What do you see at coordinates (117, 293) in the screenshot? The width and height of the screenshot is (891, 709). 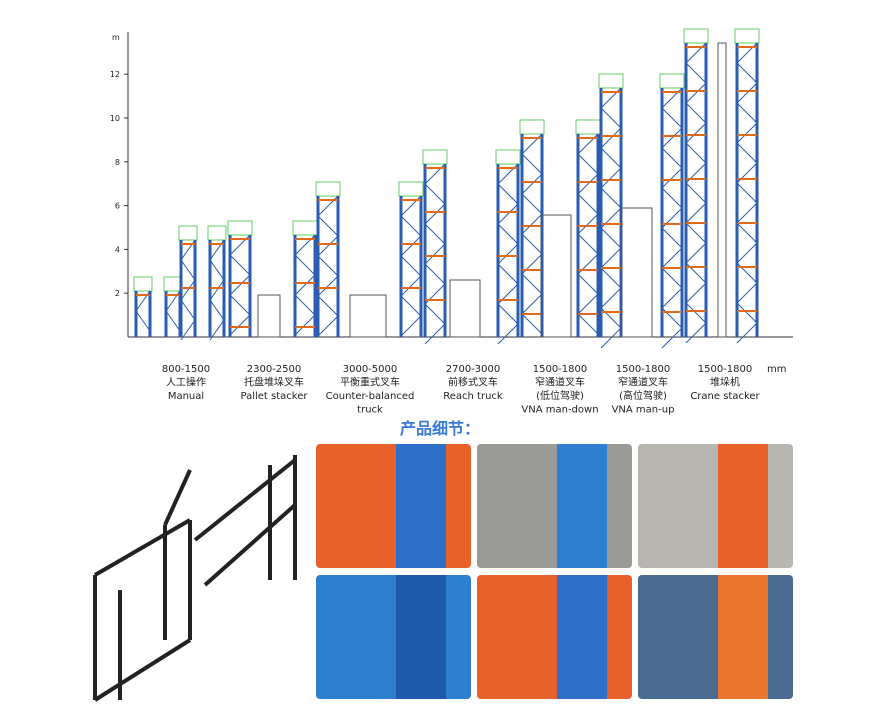 I see `y-tick-label: 2` at bounding box center [117, 293].